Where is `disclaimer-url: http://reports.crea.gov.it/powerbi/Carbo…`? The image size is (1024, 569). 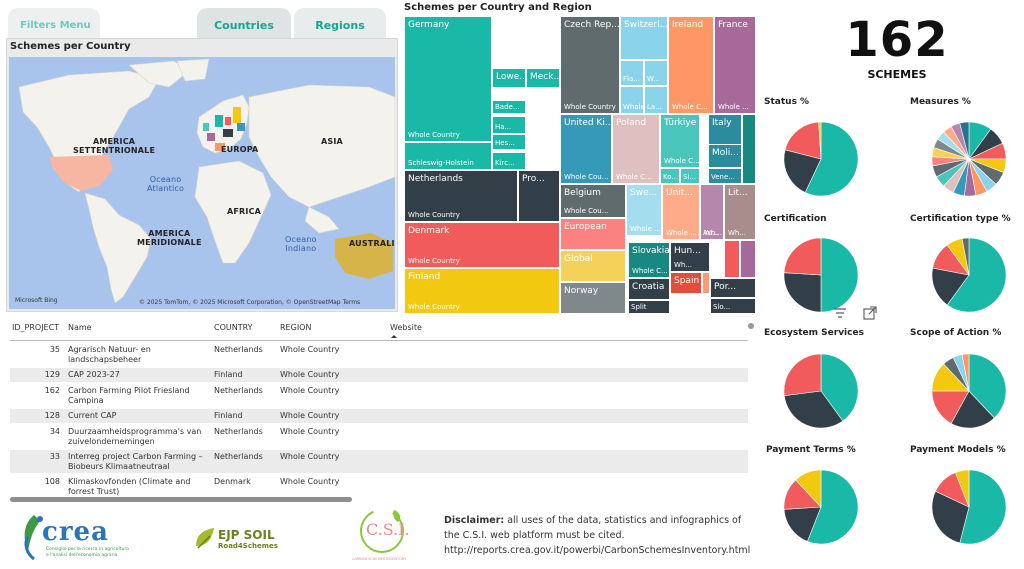 disclaimer-url: http://reports.crea.gov.it/powerbi/Carbo… is located at coordinates (597, 550).